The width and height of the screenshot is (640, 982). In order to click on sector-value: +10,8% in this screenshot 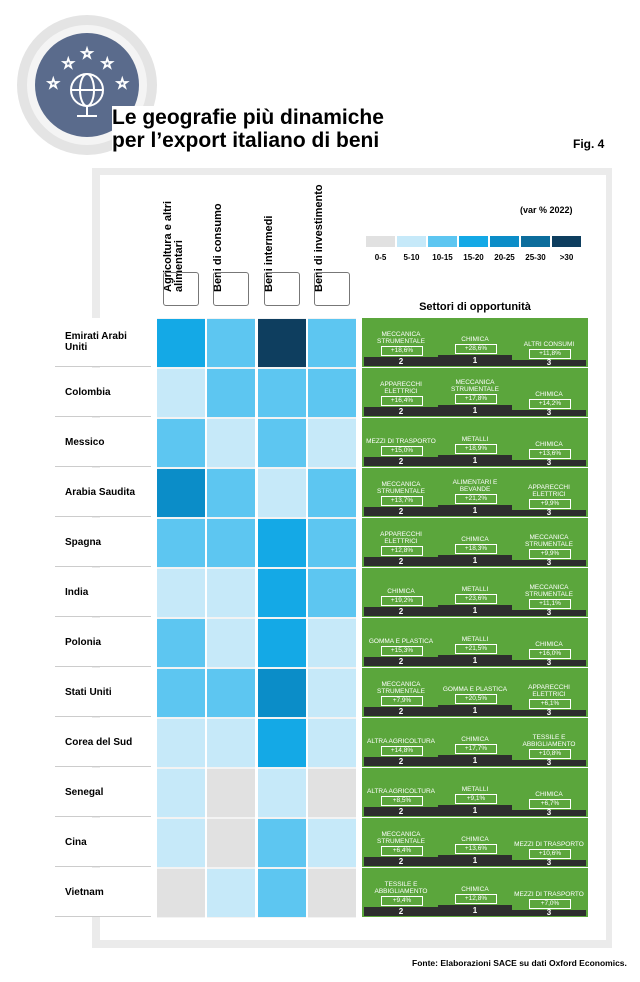, I will do `click(550, 754)`.